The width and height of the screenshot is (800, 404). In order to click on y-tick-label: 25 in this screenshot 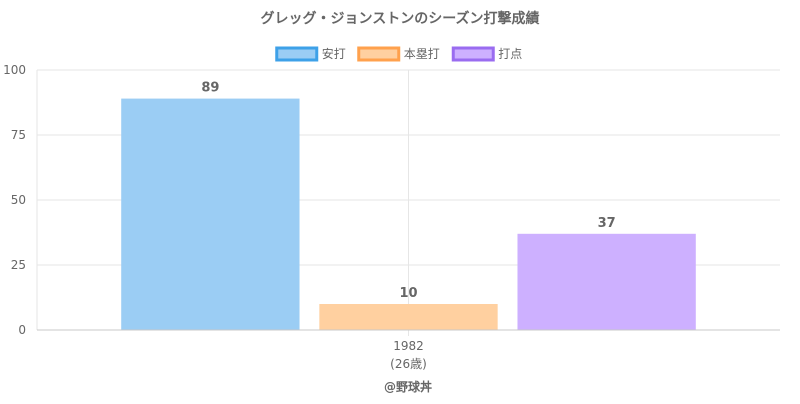, I will do `click(18, 265)`.